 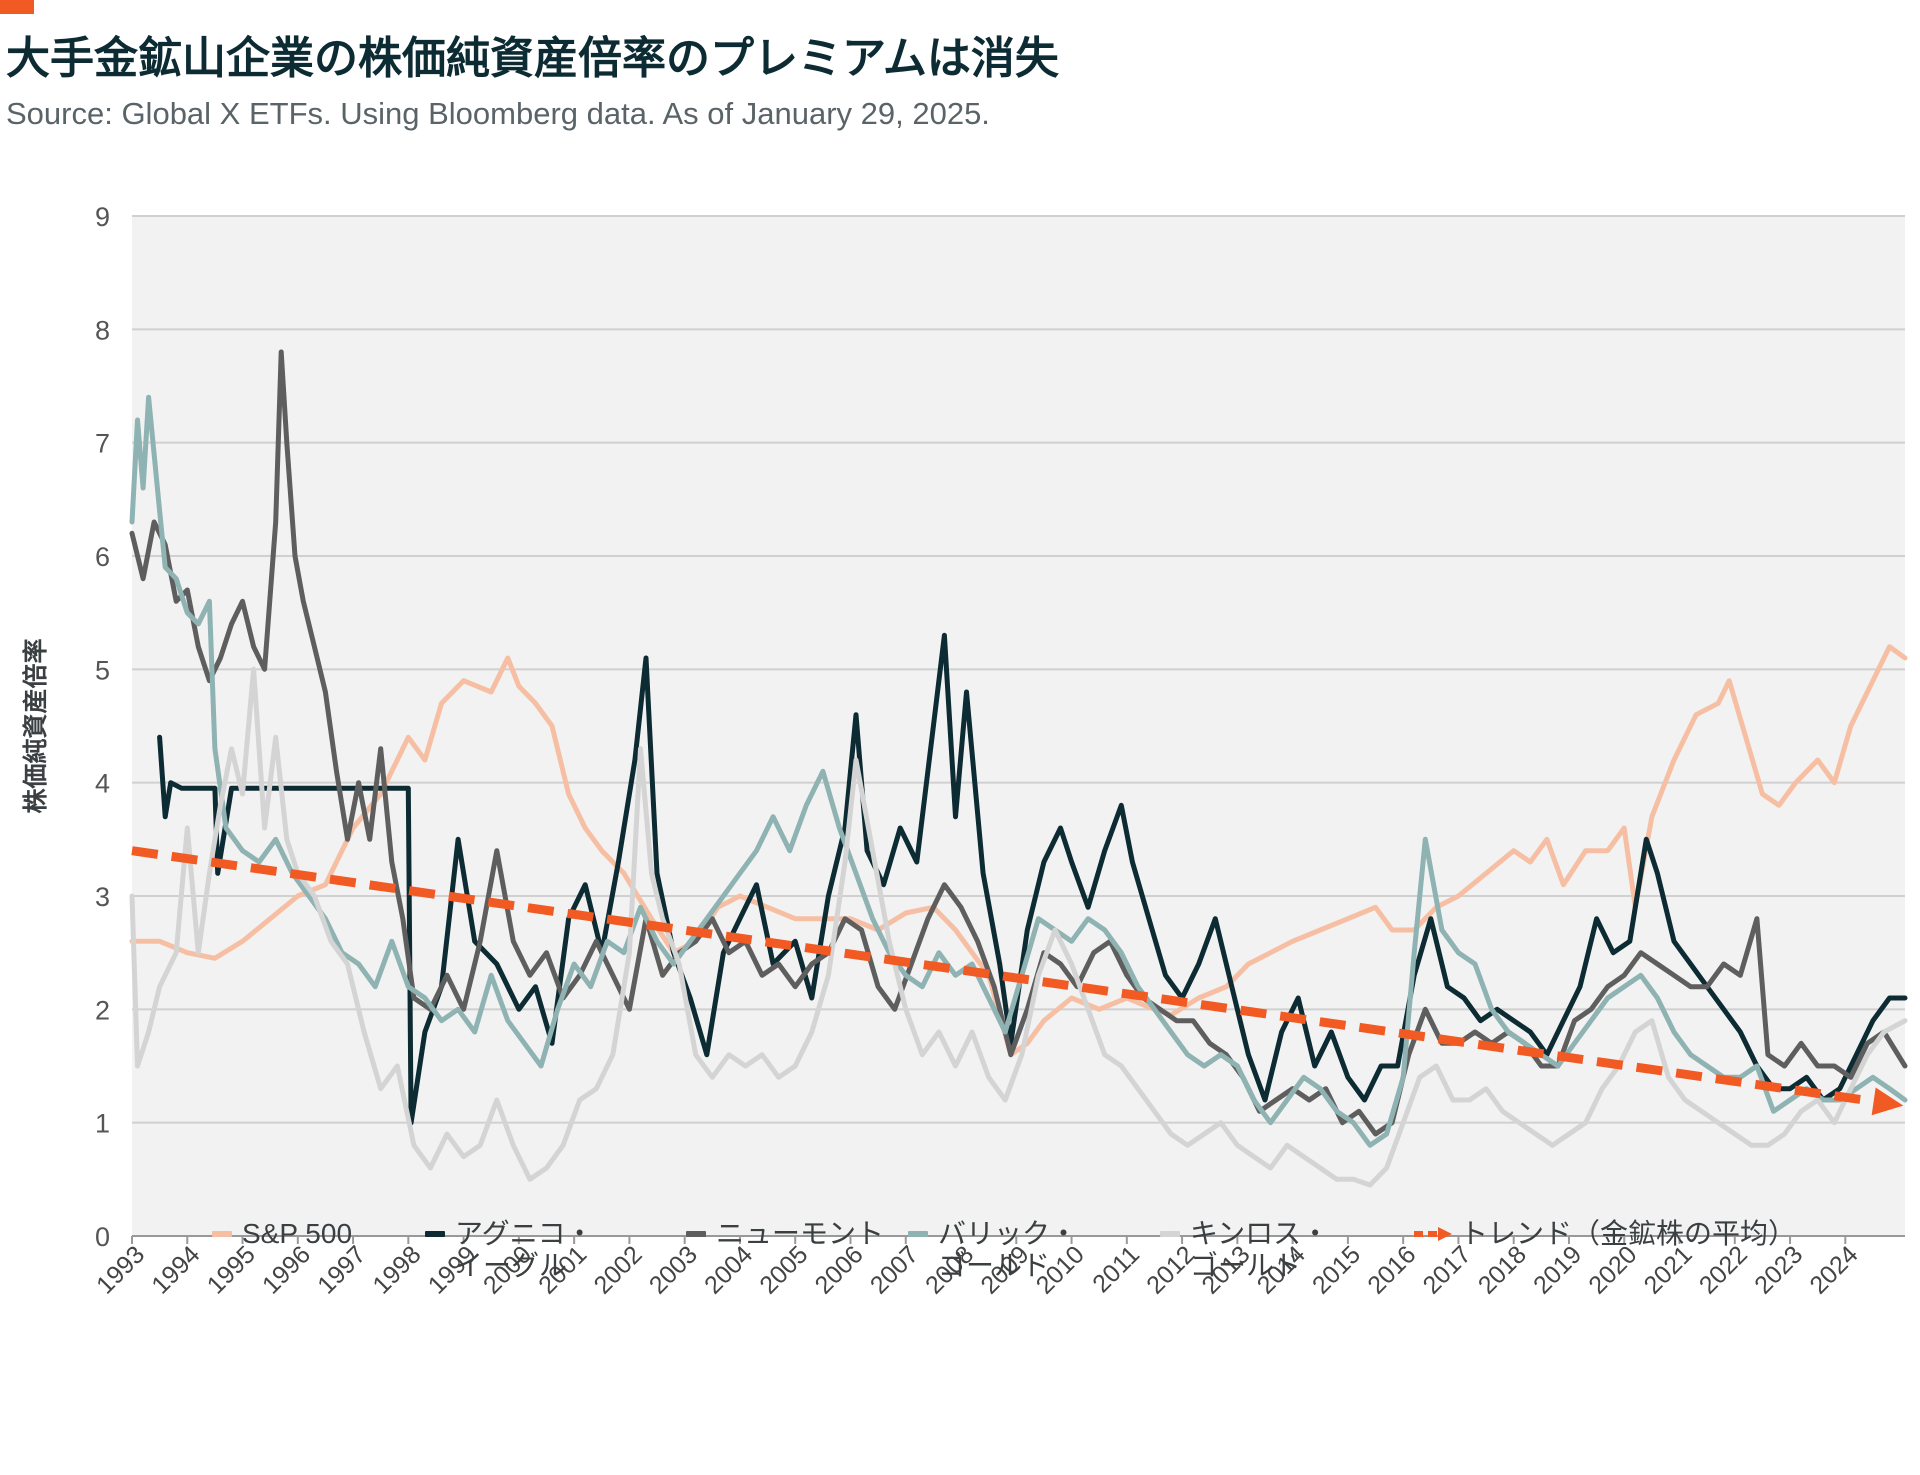 I want to click on legend-label-barrick: バリック・ ゴールド, so click(x=1008, y=1249).